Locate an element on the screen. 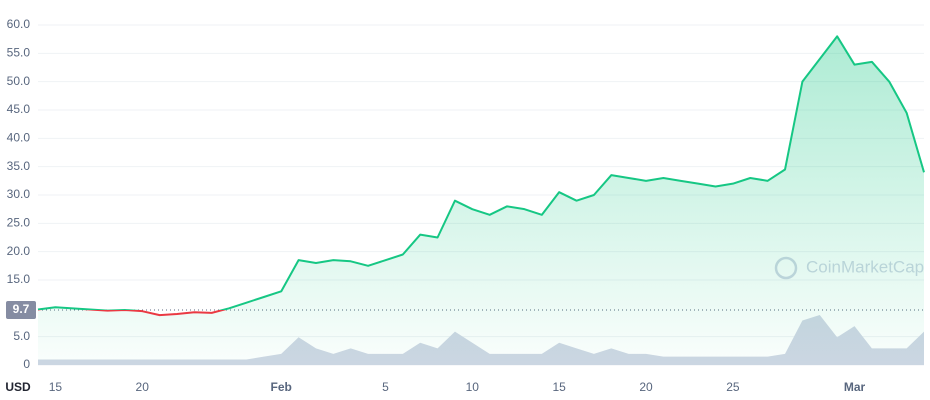  y-tick-label: 60.0 is located at coordinates (19, 24).